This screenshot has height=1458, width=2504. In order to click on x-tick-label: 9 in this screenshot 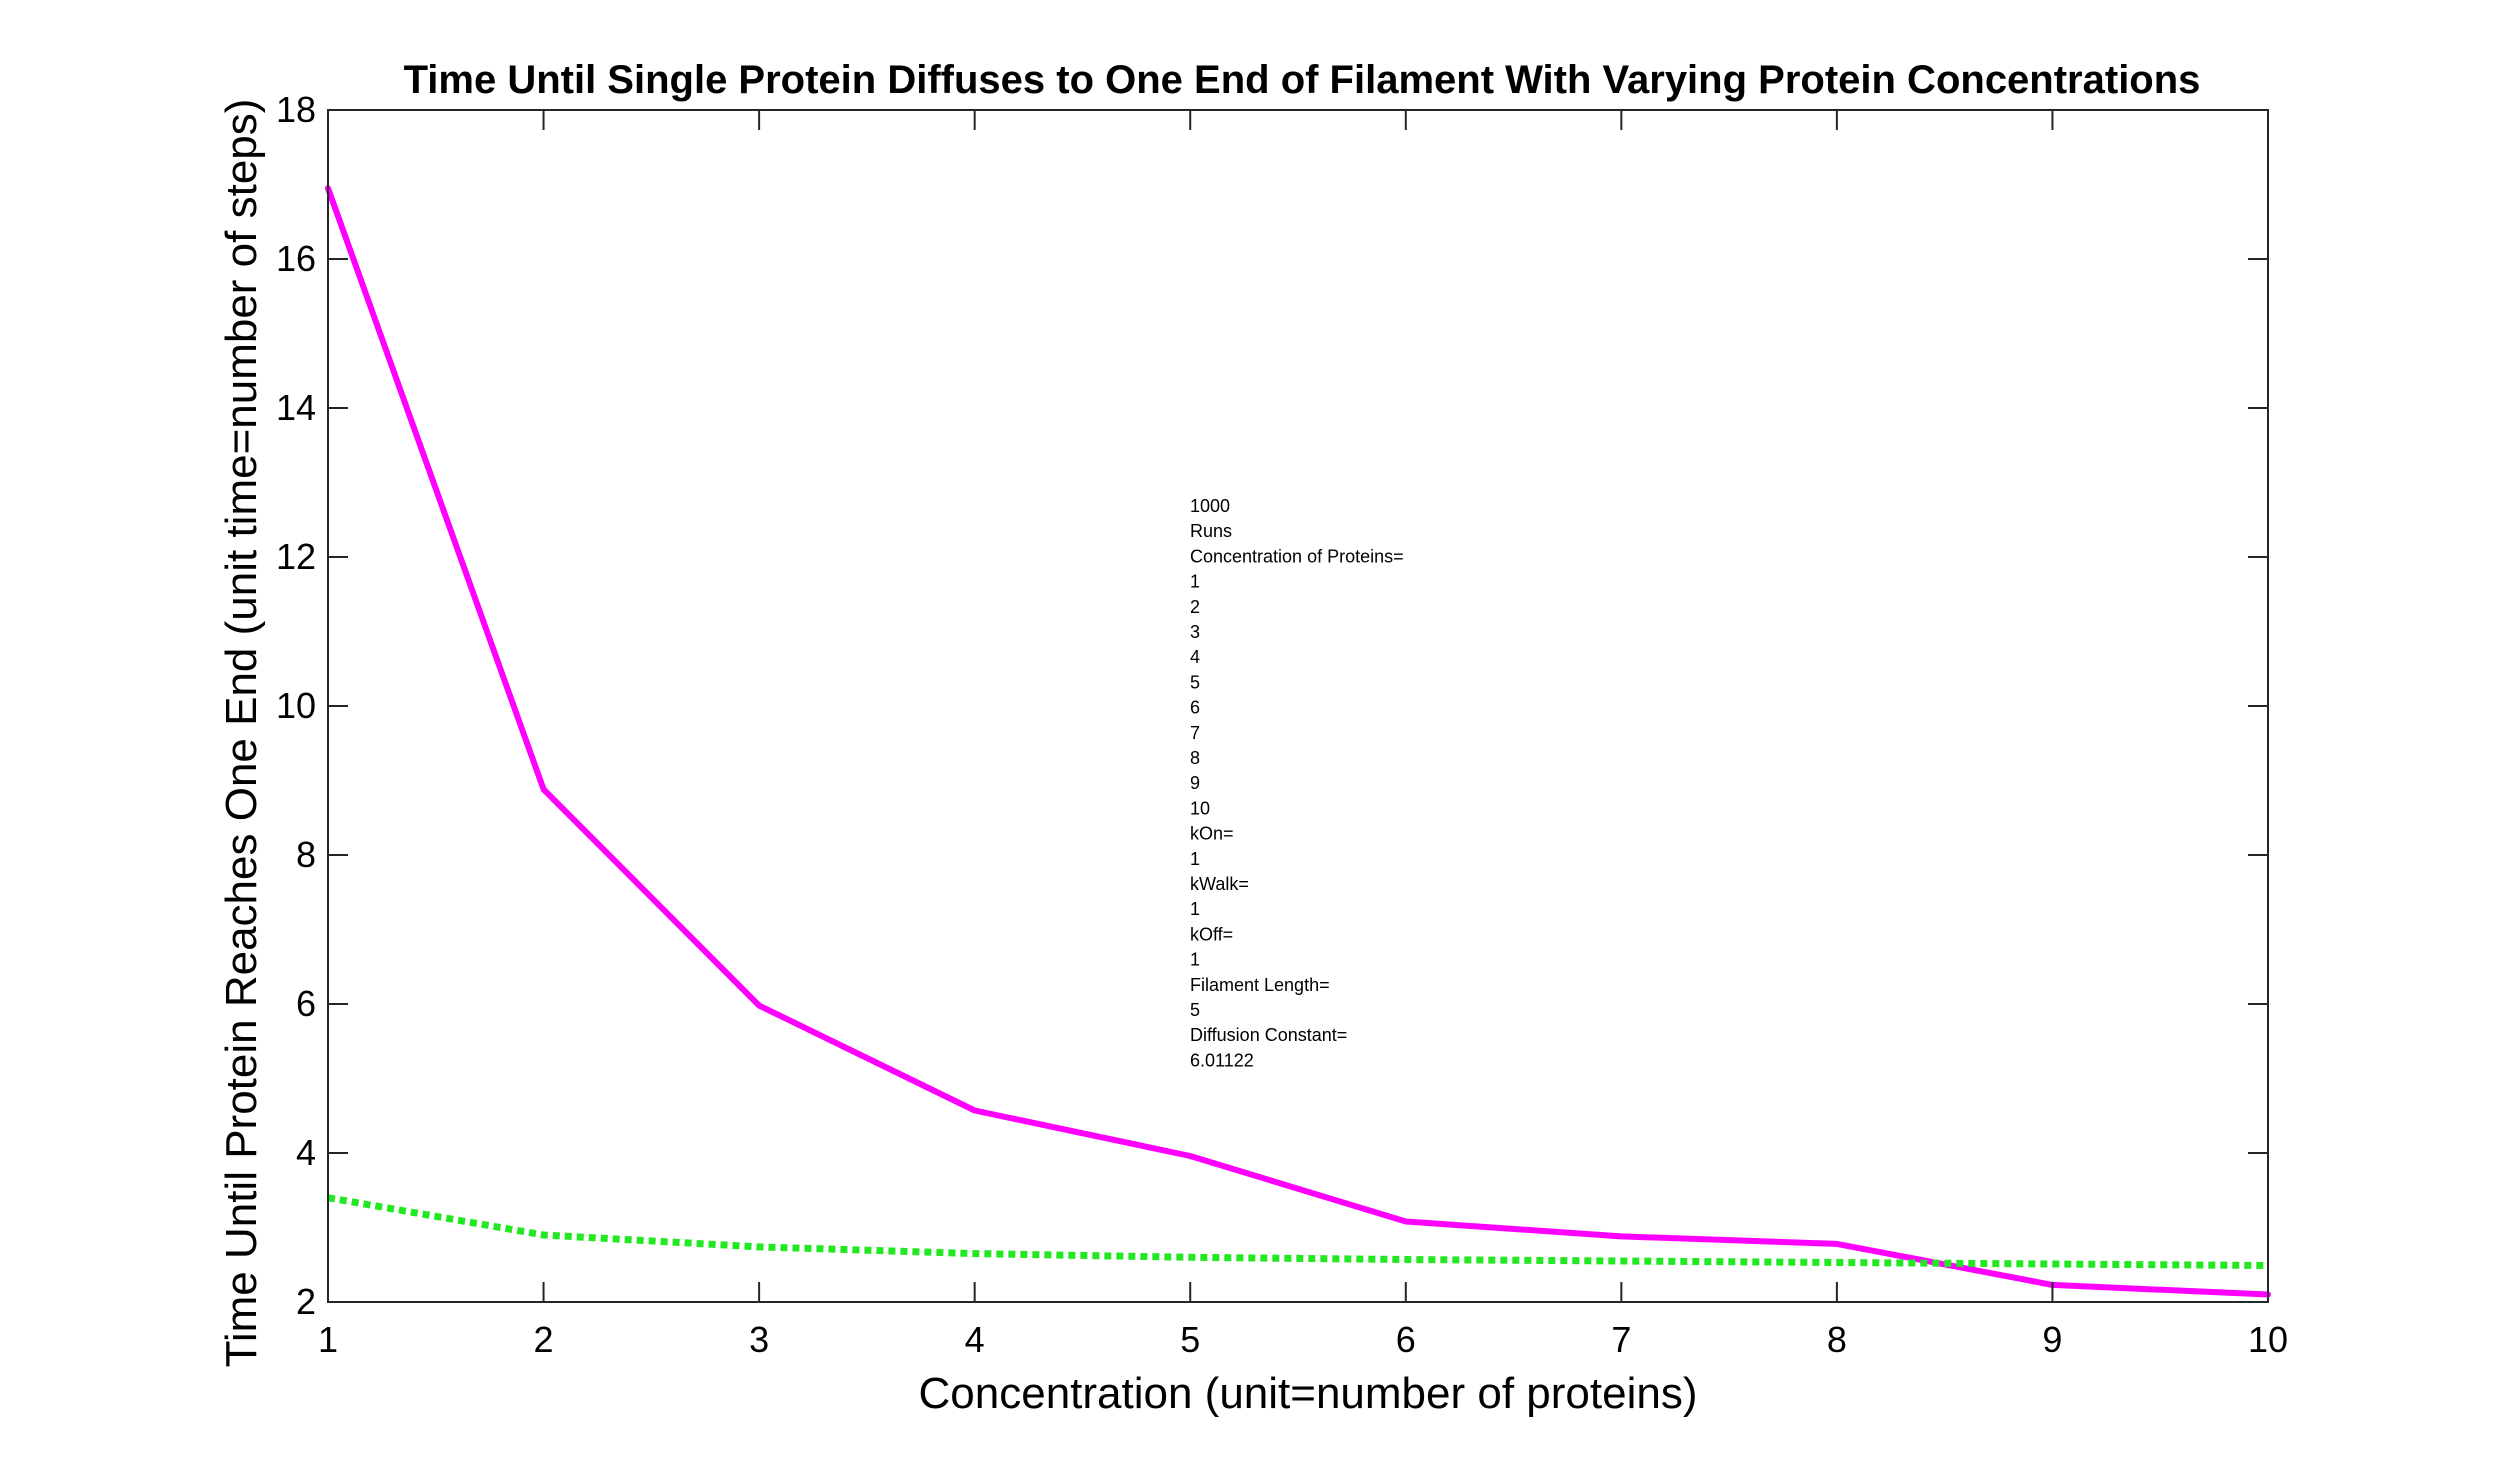, I will do `click(2052, 1339)`.